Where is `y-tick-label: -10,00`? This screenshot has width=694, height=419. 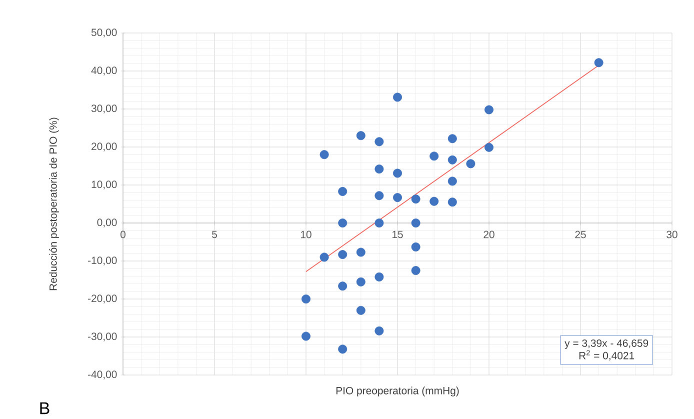 y-tick-label: -10,00 is located at coordinates (102, 261).